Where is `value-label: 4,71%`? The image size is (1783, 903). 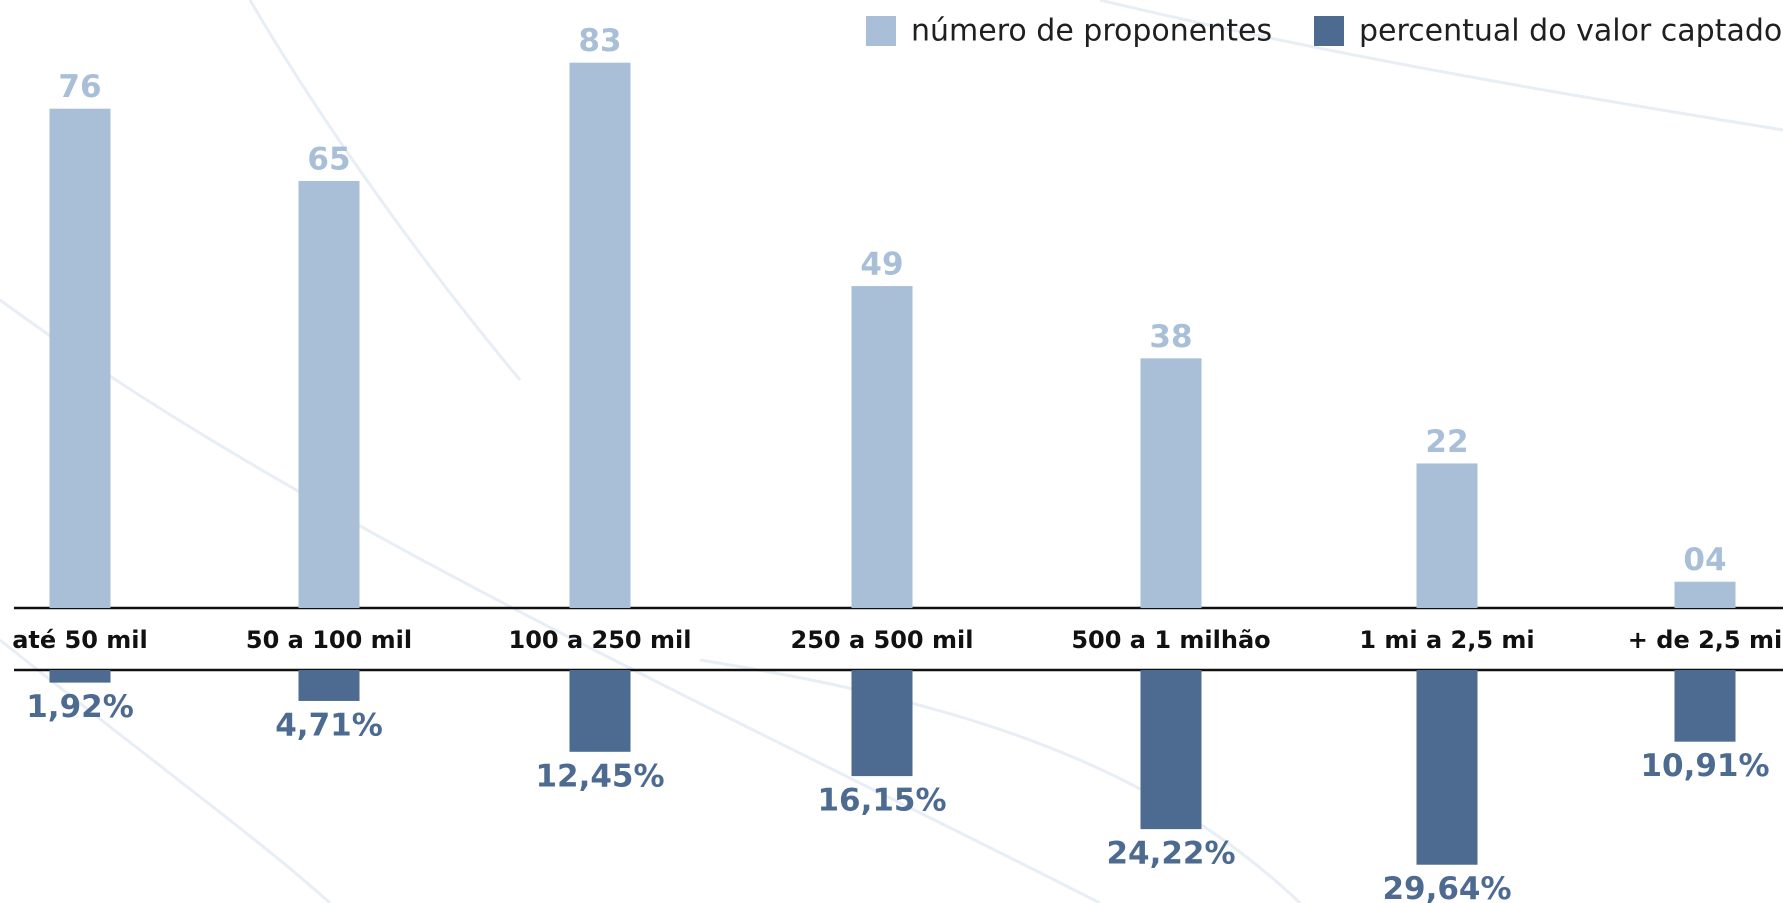 value-label: 4,71% is located at coordinates (329, 725).